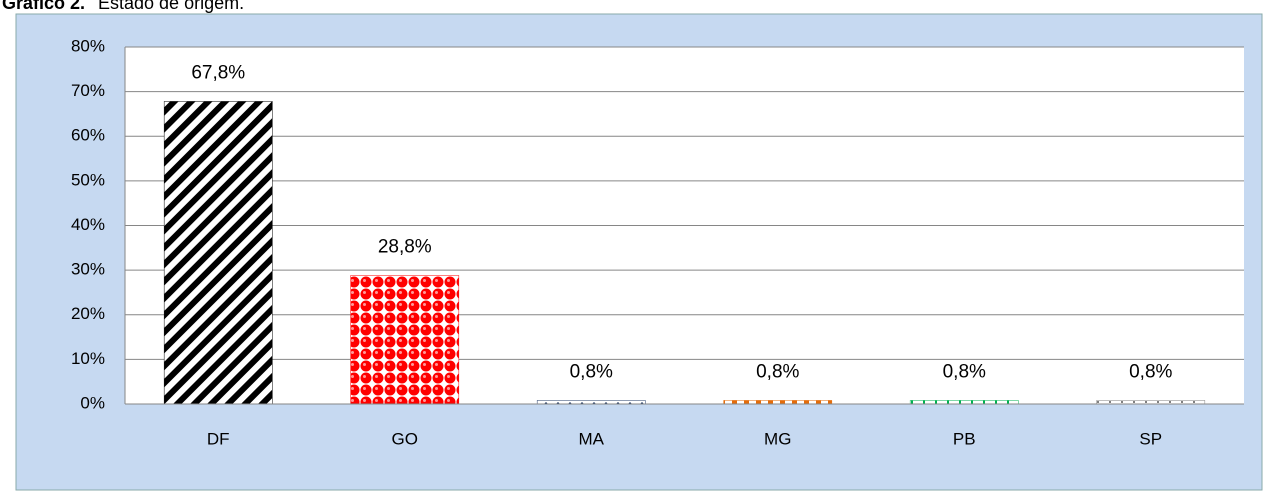  I want to click on x-tick-label: DF, so click(218, 438).